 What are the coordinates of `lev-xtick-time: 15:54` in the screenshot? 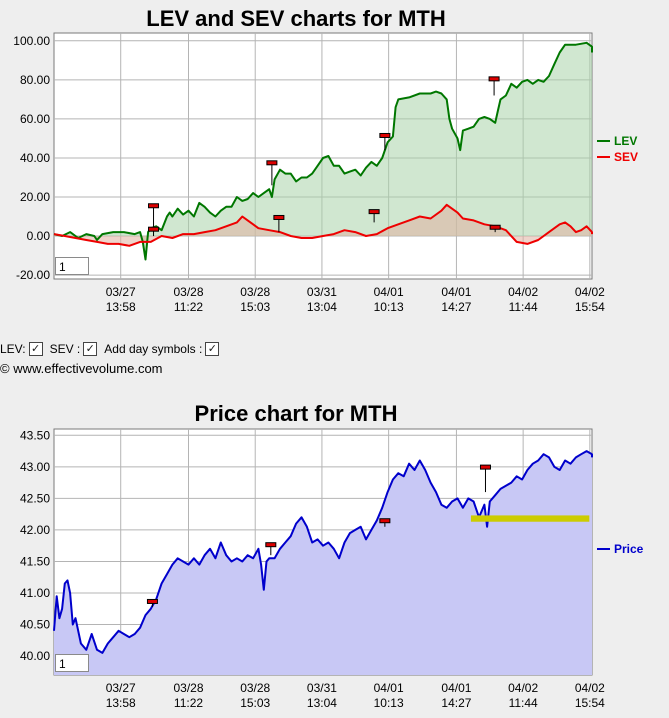 It's located at (590, 307).